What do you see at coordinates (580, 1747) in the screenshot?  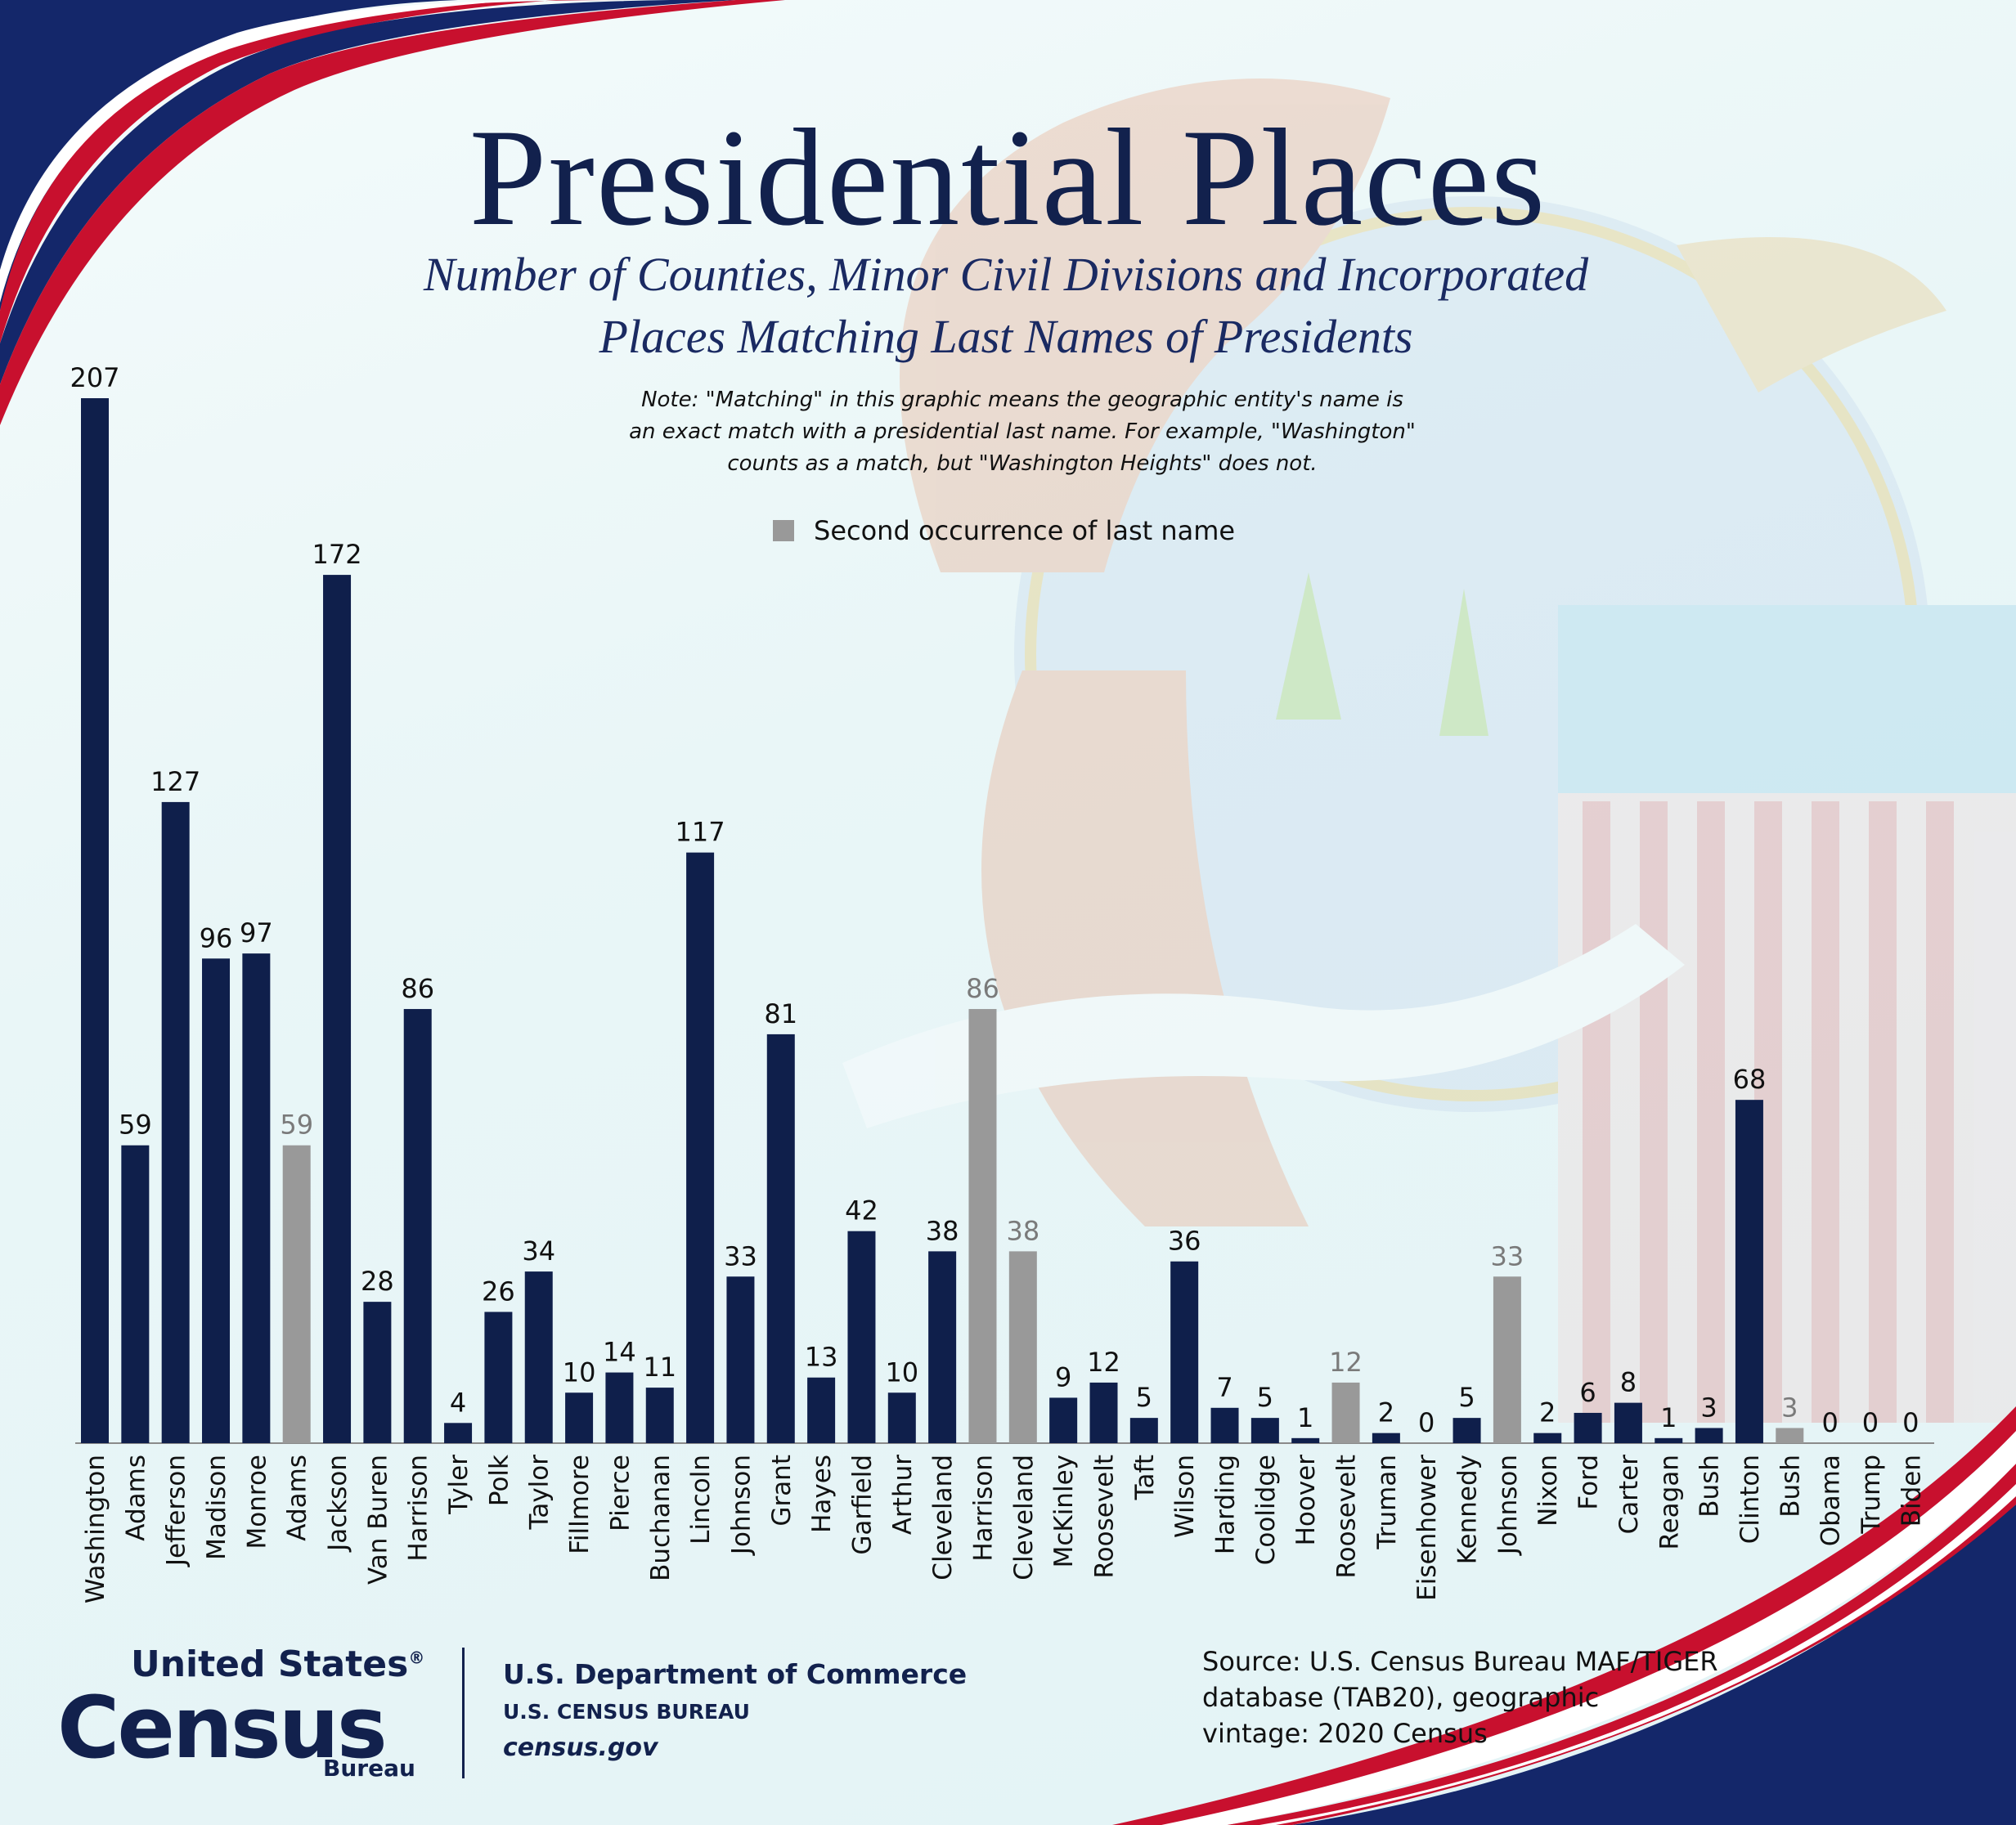 I see `website-link: census.gov` at bounding box center [580, 1747].